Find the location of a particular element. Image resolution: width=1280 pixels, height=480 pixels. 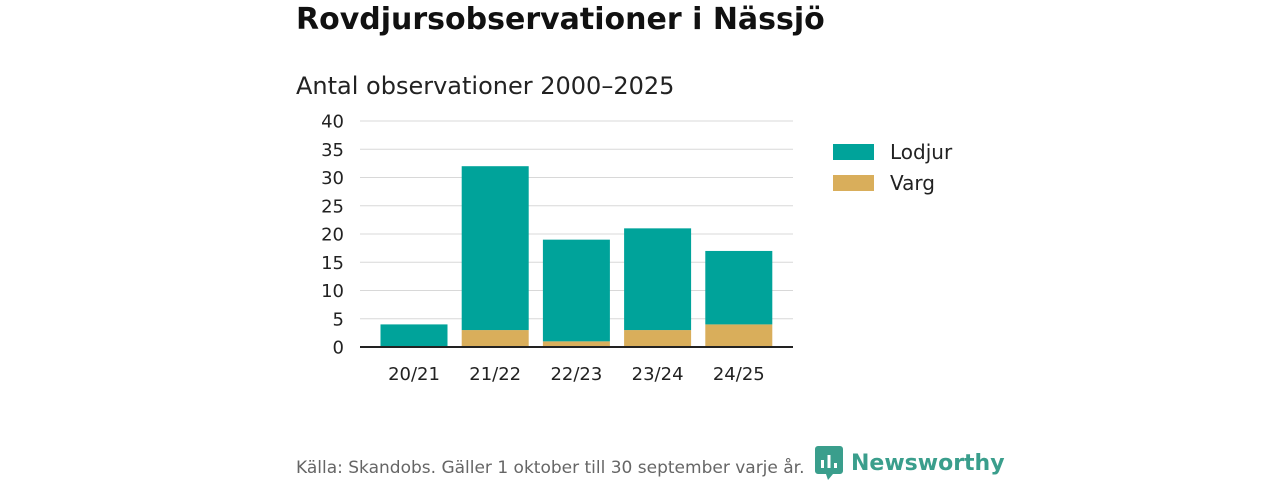

x-tick-label: 20/21 is located at coordinates (414, 374).